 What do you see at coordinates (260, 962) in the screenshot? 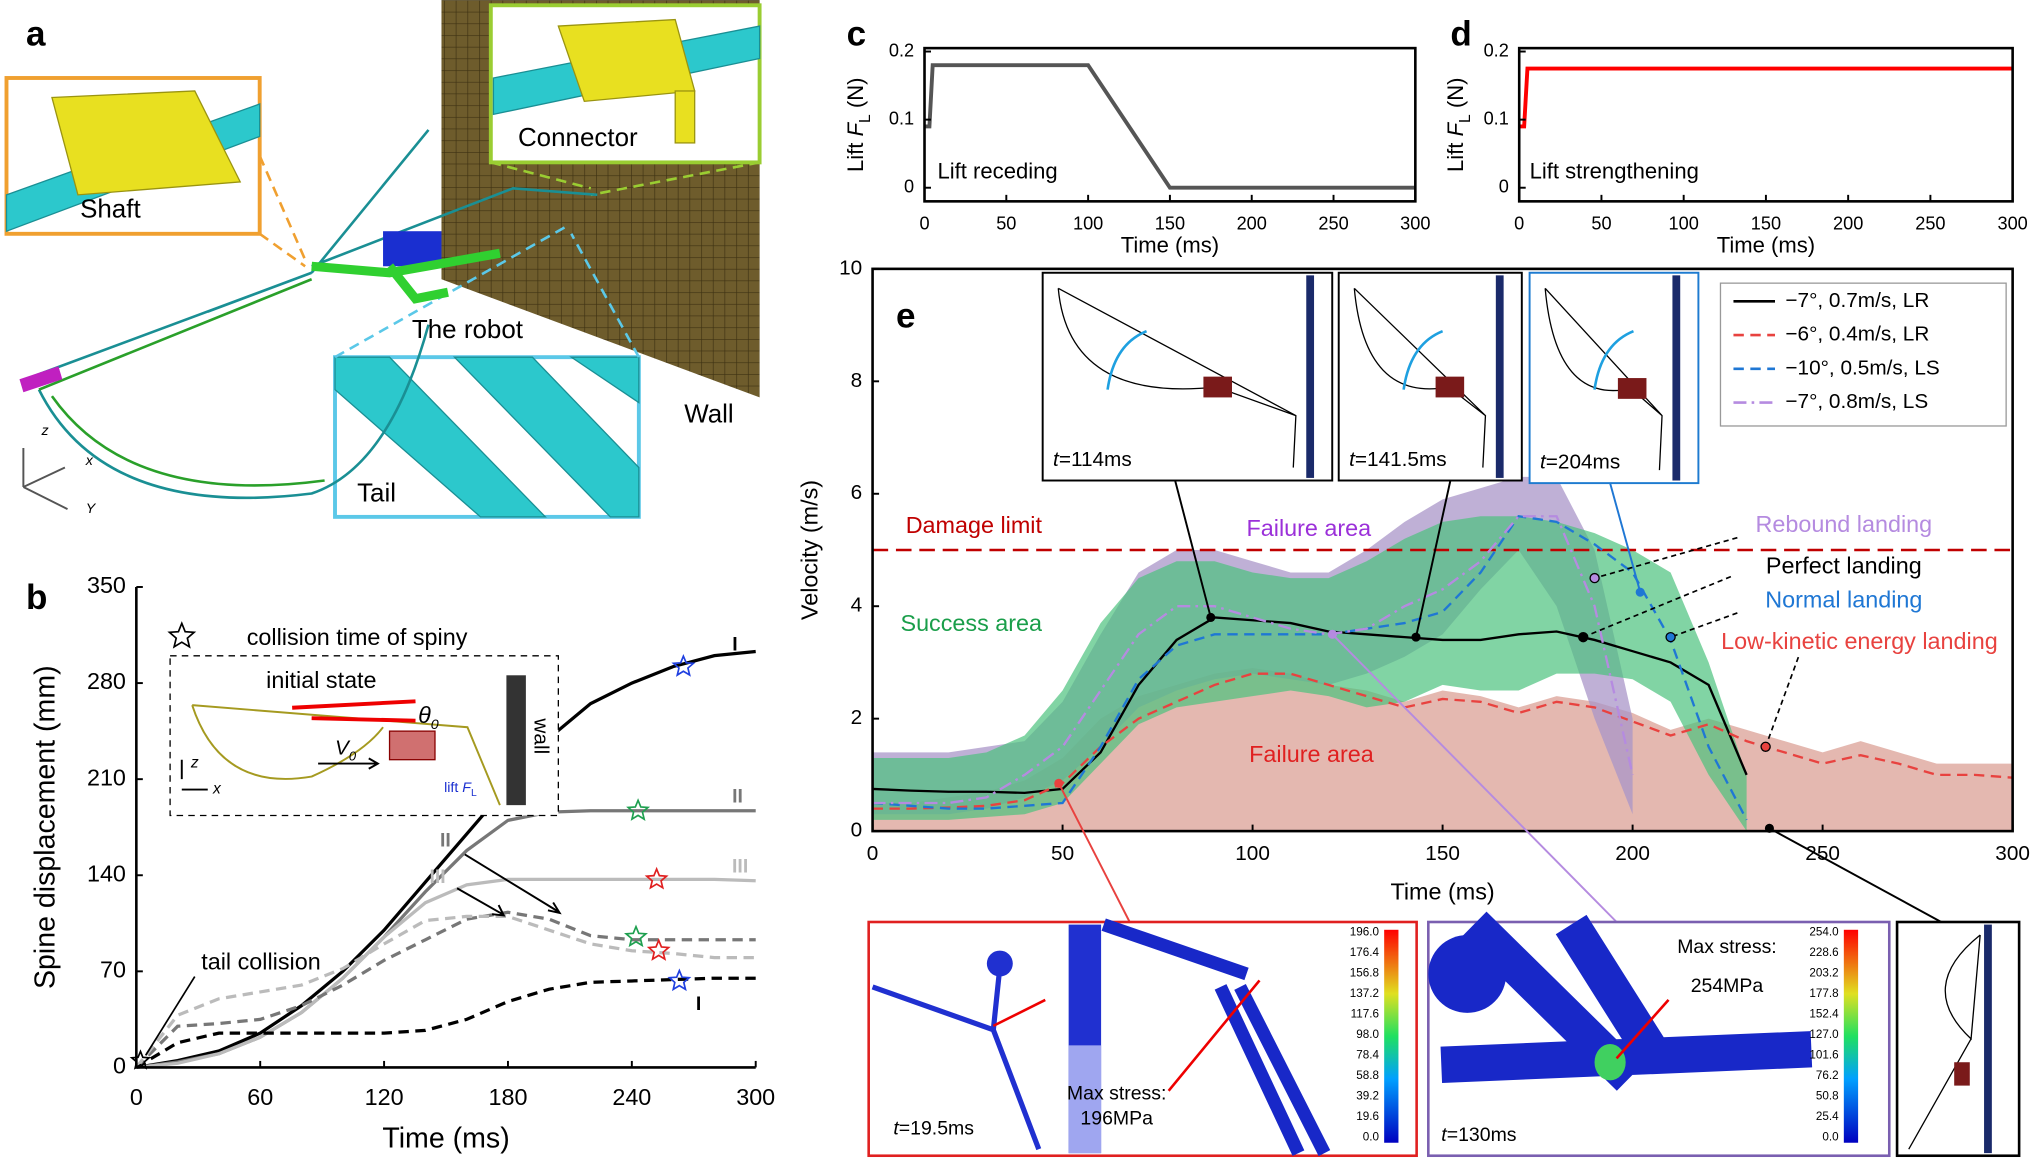
I see `annotation-label: tail collision` at bounding box center [260, 962].